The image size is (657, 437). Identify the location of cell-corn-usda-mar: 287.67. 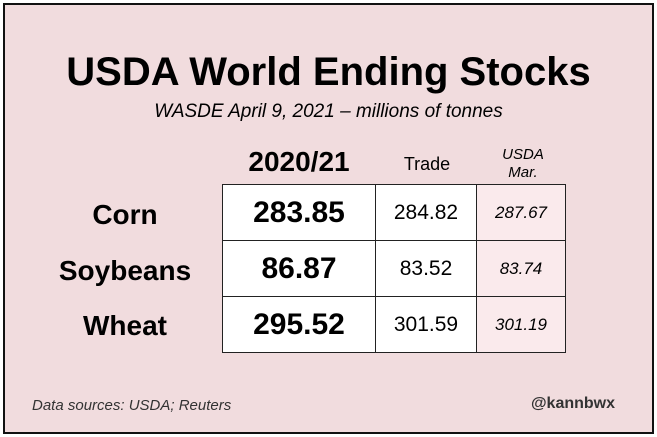
(521, 212).